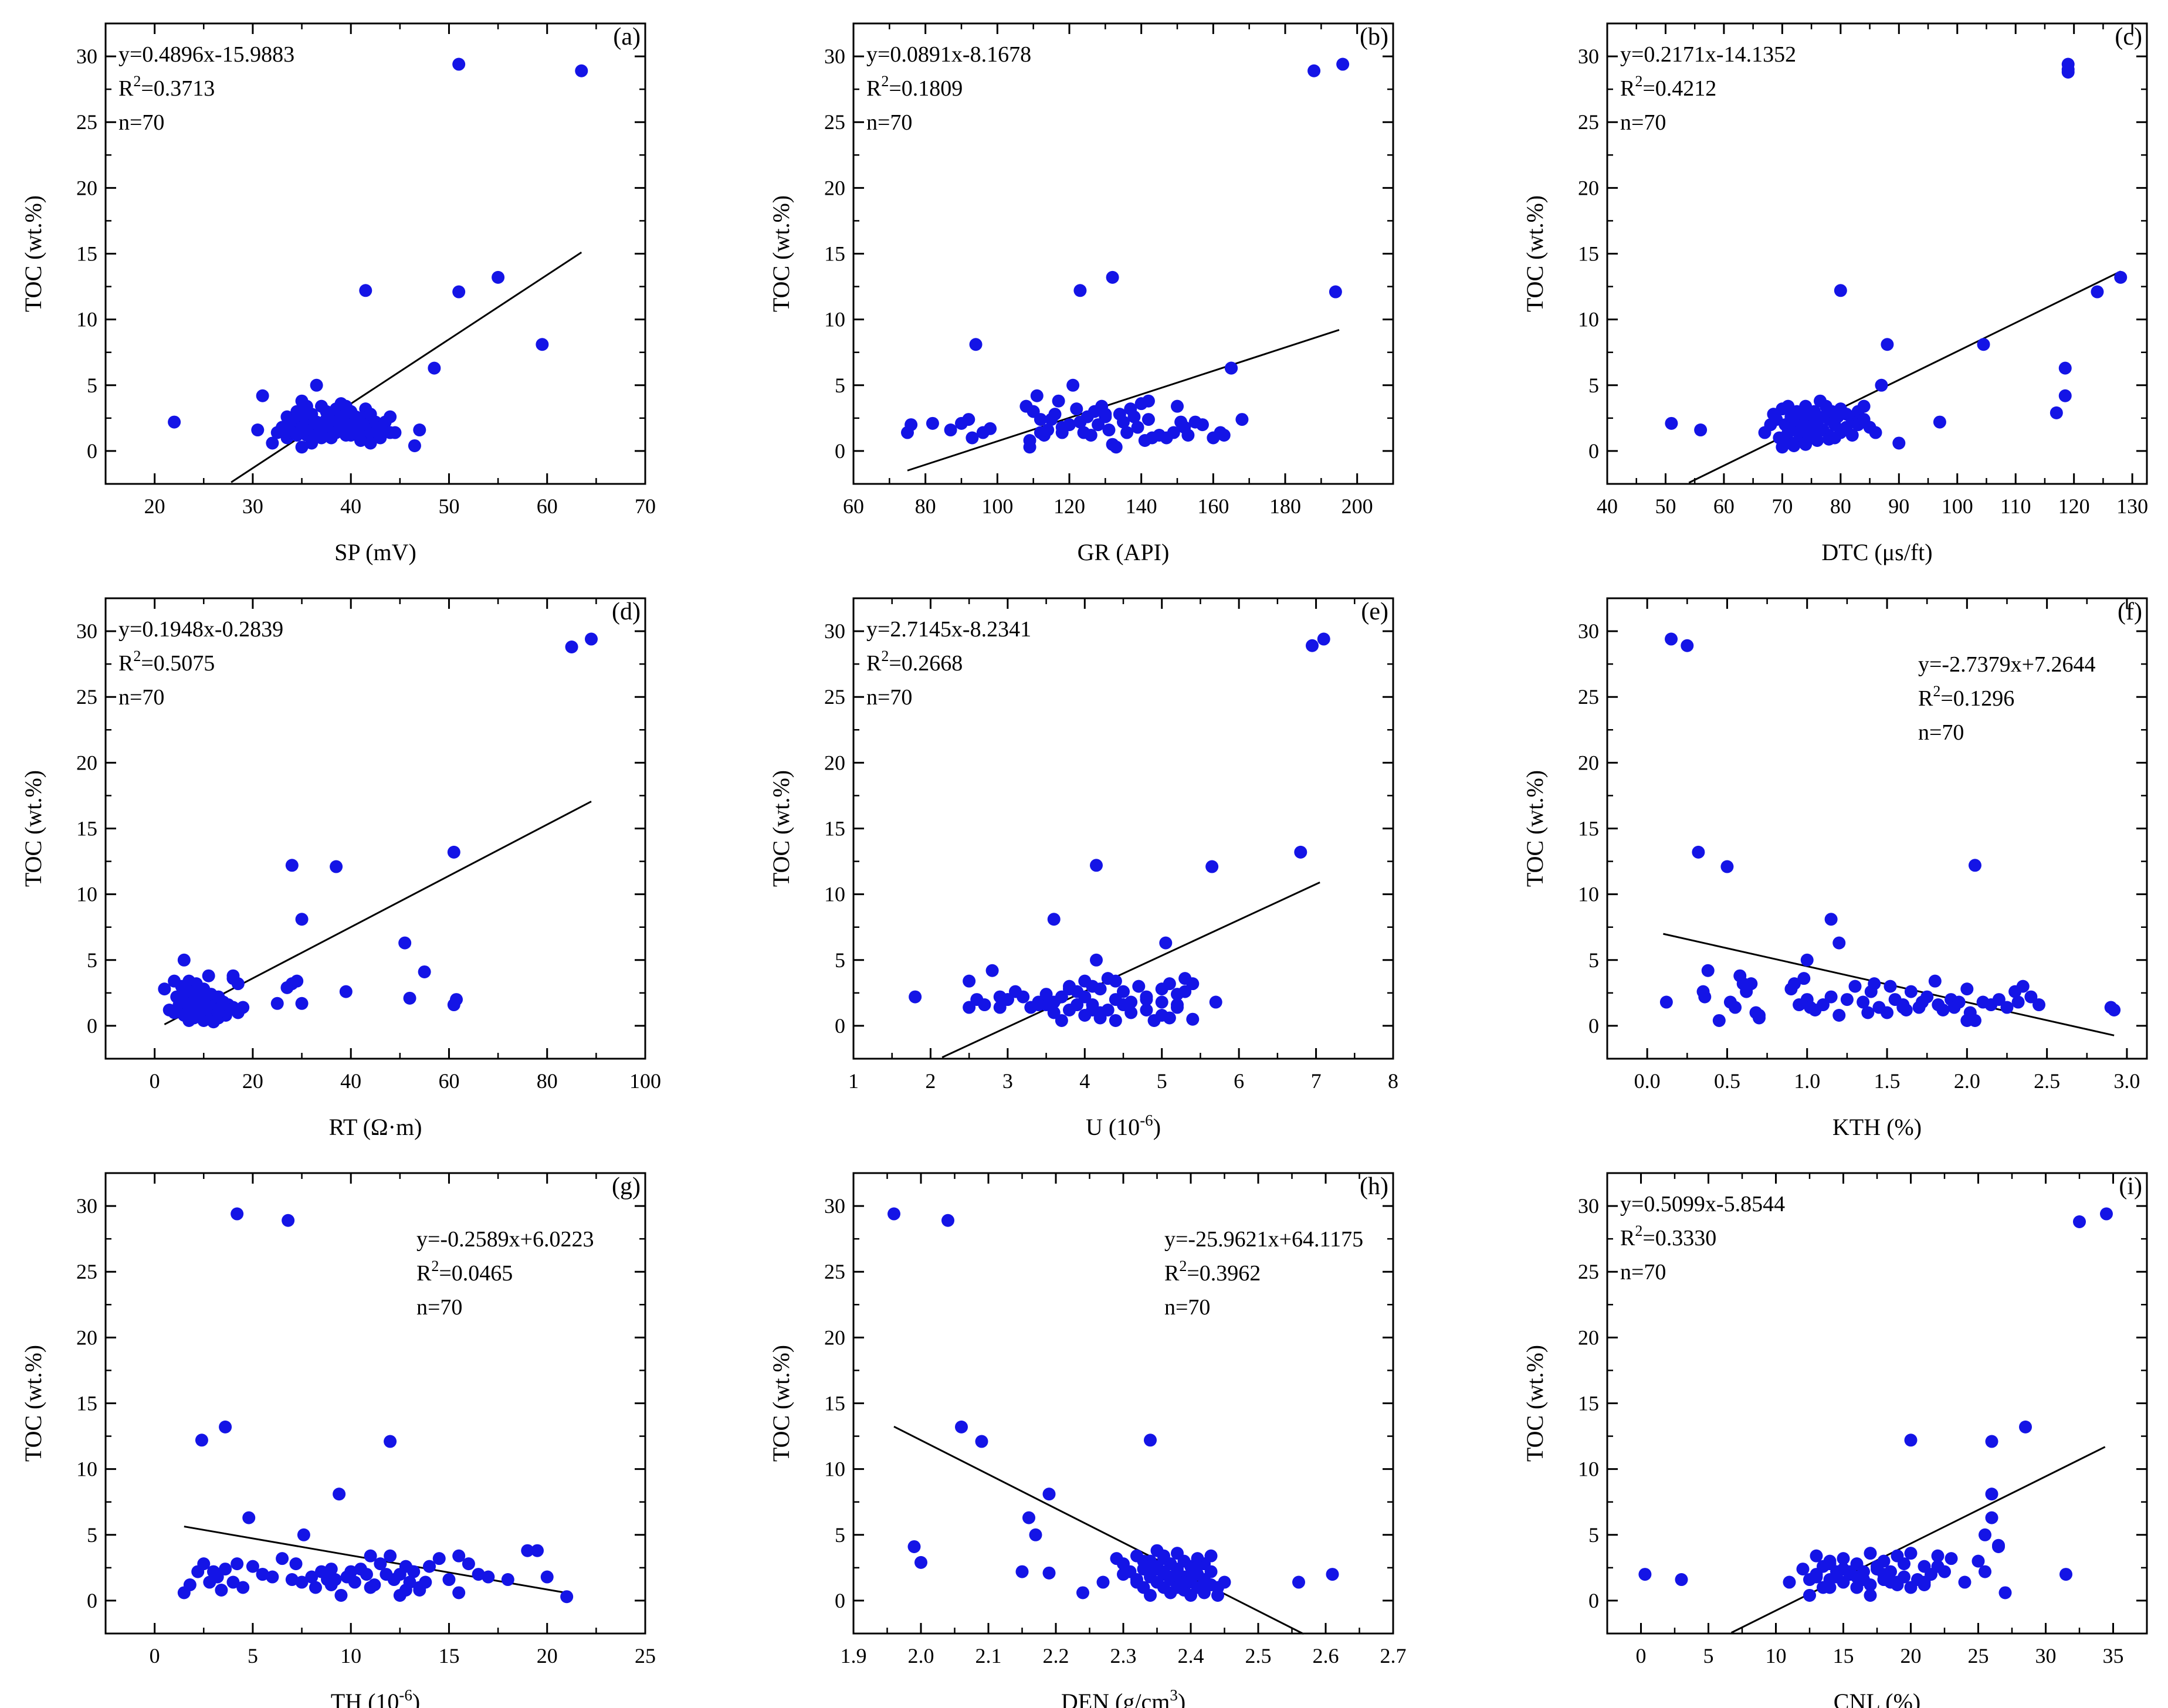 The height and width of the screenshot is (1708, 2168). What do you see at coordinates (1098, 1530) in the screenshot?
I see `regression-line` at bounding box center [1098, 1530].